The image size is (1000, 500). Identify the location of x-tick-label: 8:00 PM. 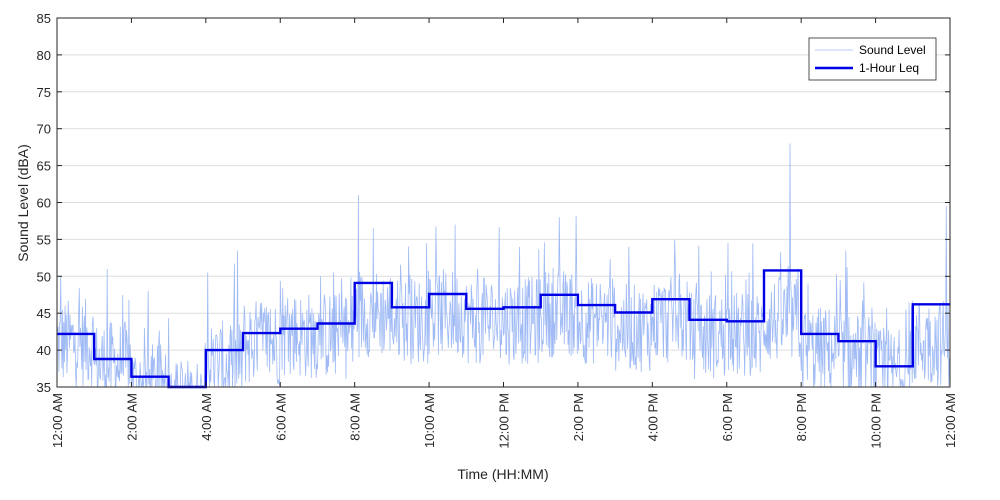
(801, 417).